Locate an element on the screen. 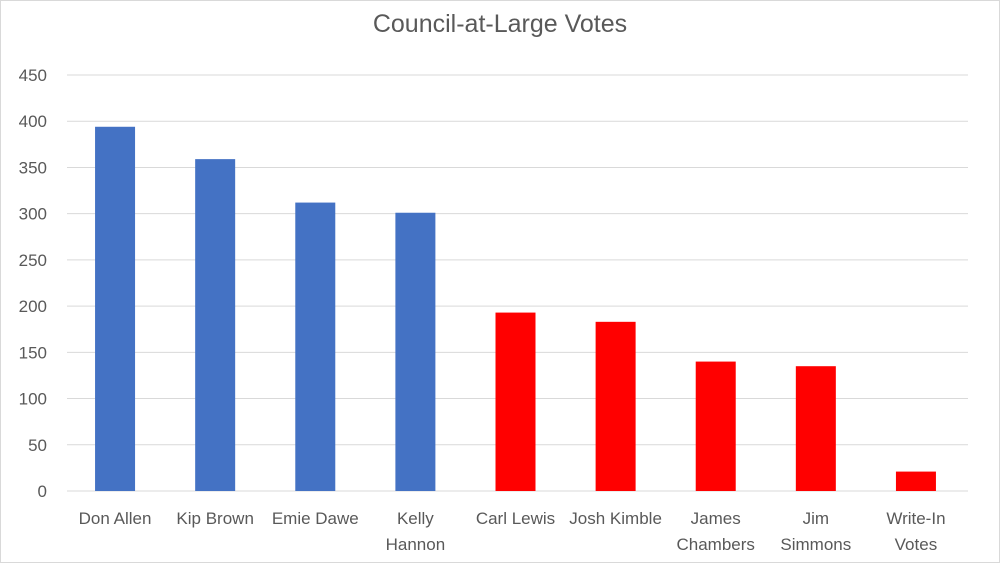 This screenshot has height=563, width=1000. x-tick-label: Kelly is located at coordinates (415, 518).